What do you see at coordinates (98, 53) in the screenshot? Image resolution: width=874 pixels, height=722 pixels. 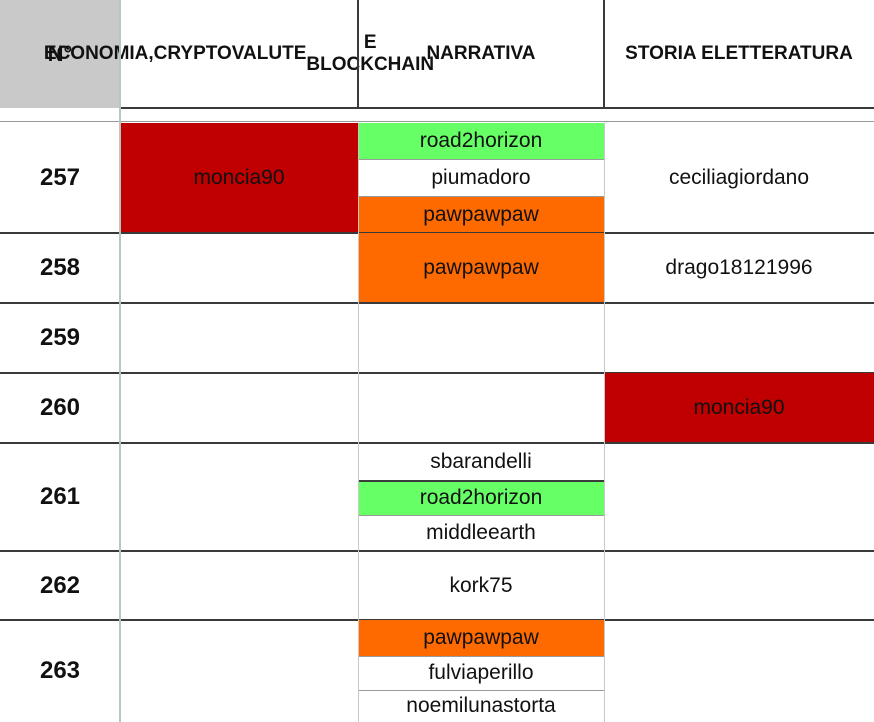 I see `header-economia-line: ECONOMIA,` at bounding box center [98, 53].